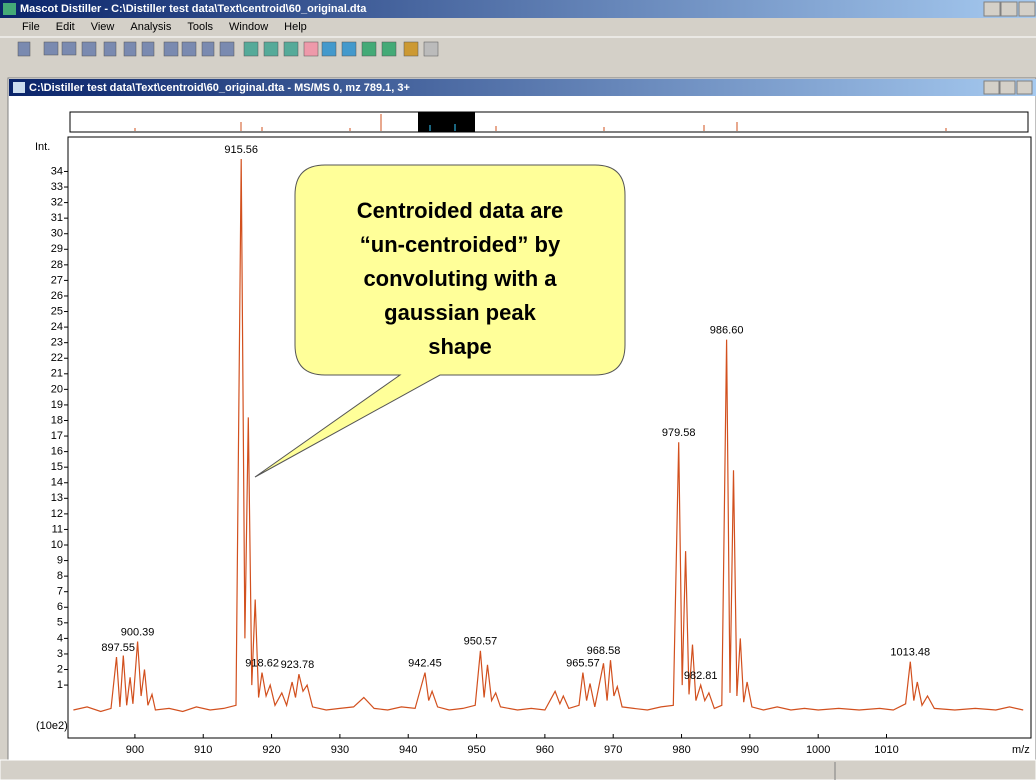 This screenshot has width=1036, height=780. I want to click on y-tick-label: 22, so click(57, 358).